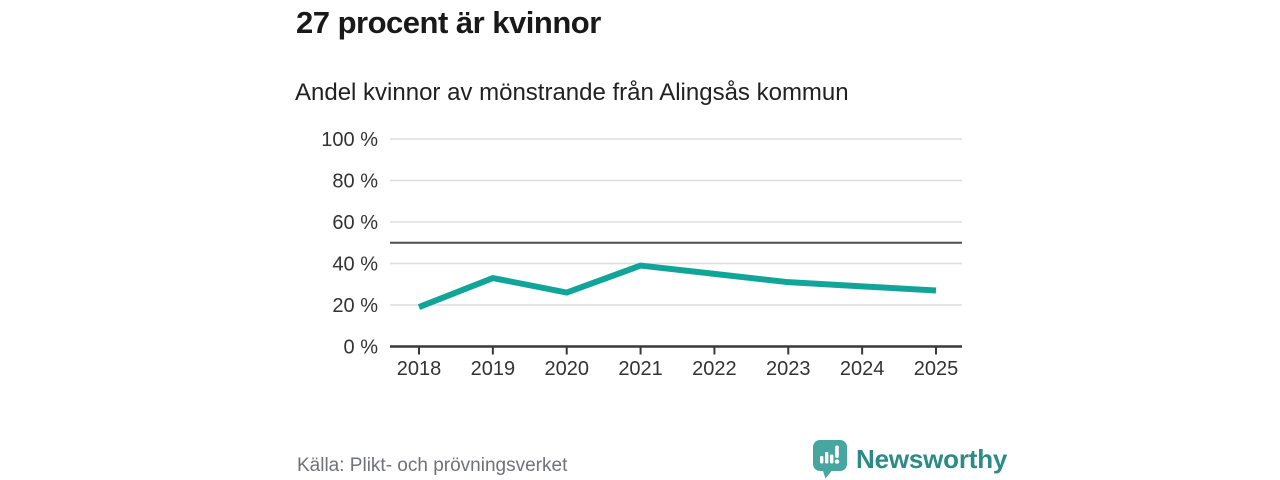 The image size is (1280, 480). What do you see at coordinates (355, 223) in the screenshot?
I see `y-axis-tick-label: 60 %` at bounding box center [355, 223].